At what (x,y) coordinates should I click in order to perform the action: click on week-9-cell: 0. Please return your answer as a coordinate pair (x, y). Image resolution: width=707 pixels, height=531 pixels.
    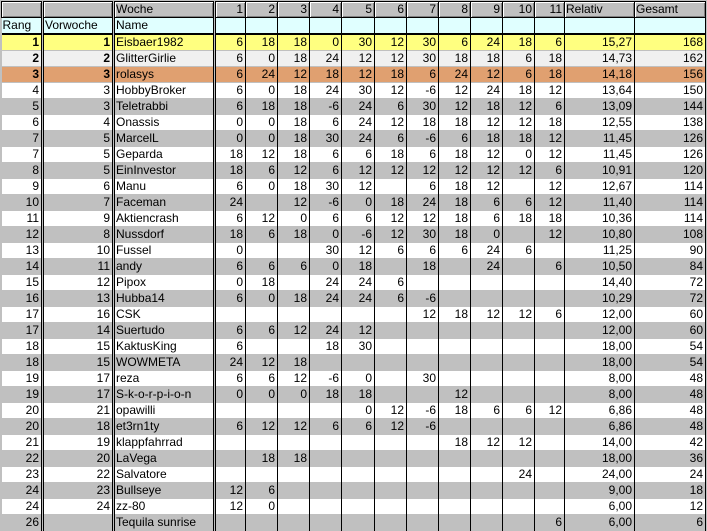
    Looking at the image, I should click on (486, 234).